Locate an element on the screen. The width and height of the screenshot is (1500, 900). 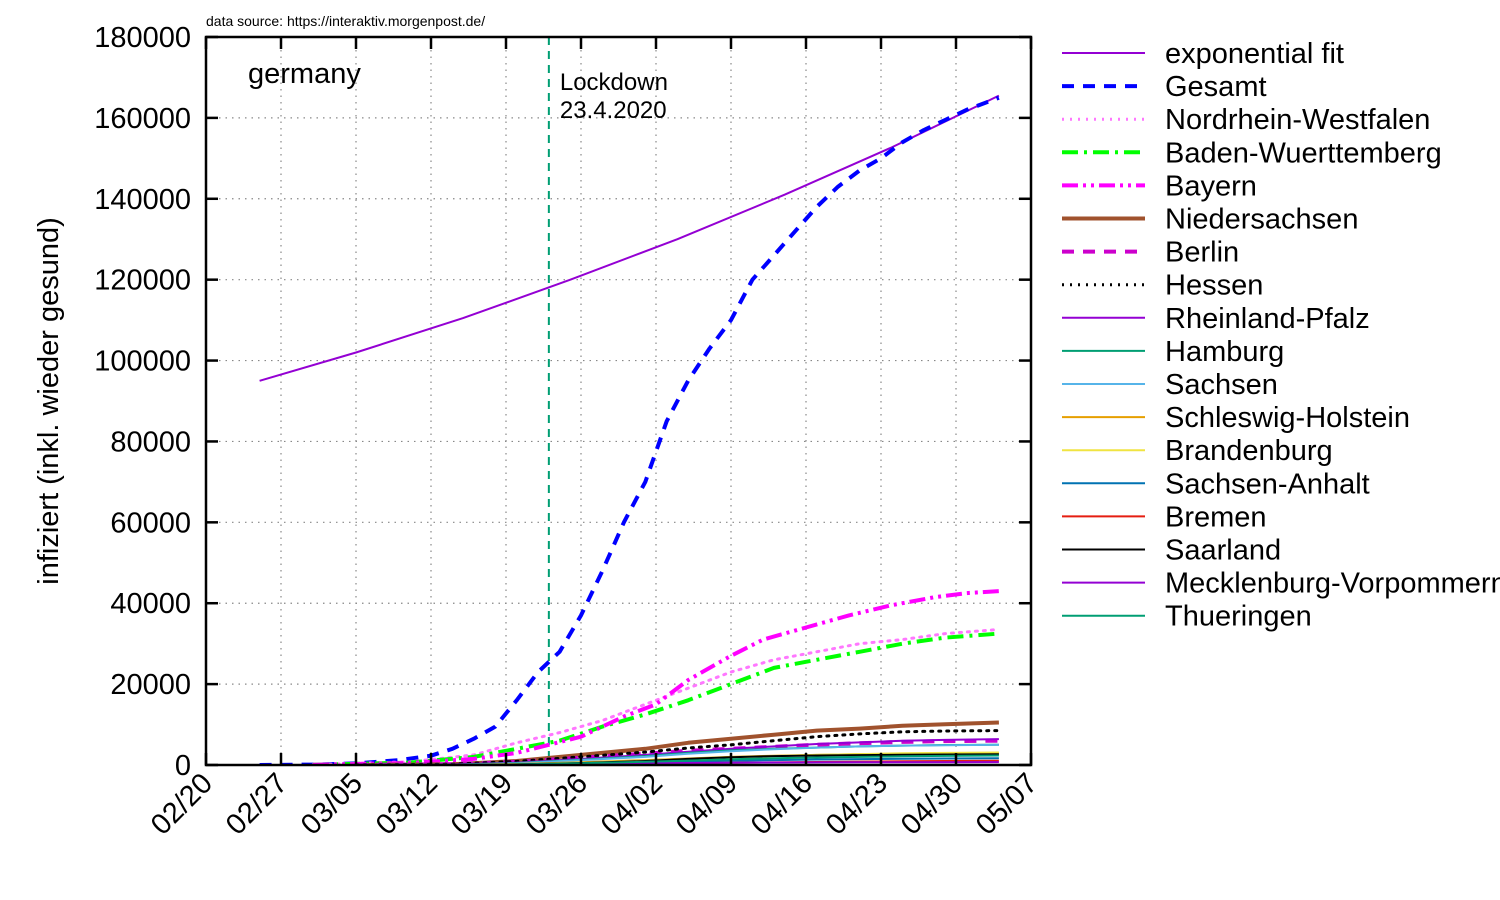
y-tick-label: 60000 is located at coordinates (150, 523).